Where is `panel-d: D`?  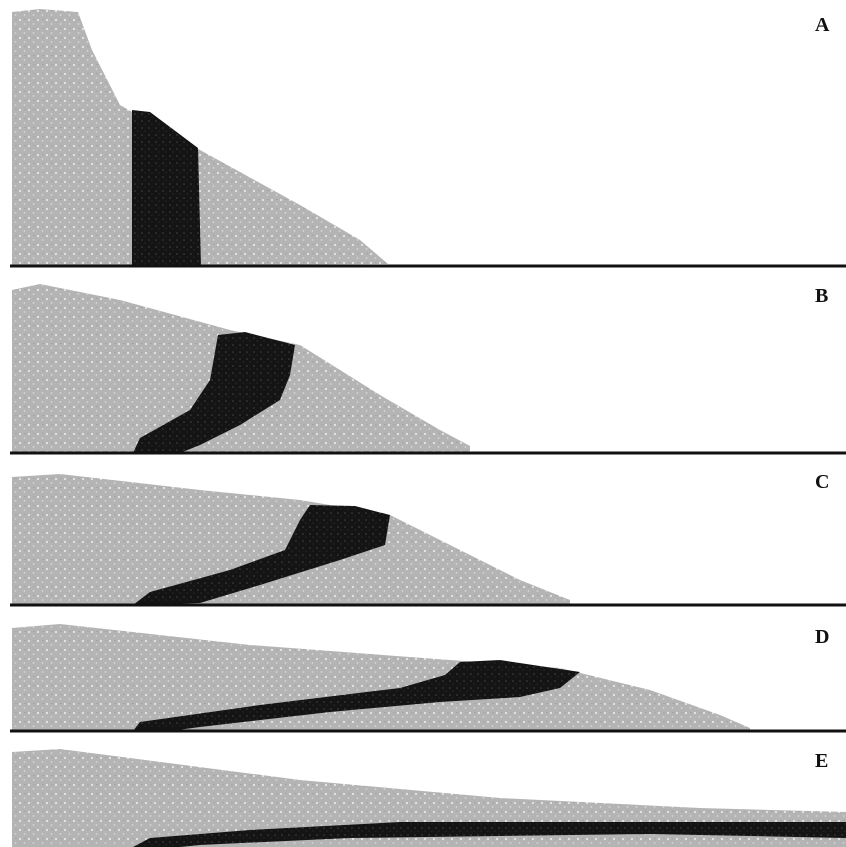
panel-d: D is located at coordinates (428, 678).